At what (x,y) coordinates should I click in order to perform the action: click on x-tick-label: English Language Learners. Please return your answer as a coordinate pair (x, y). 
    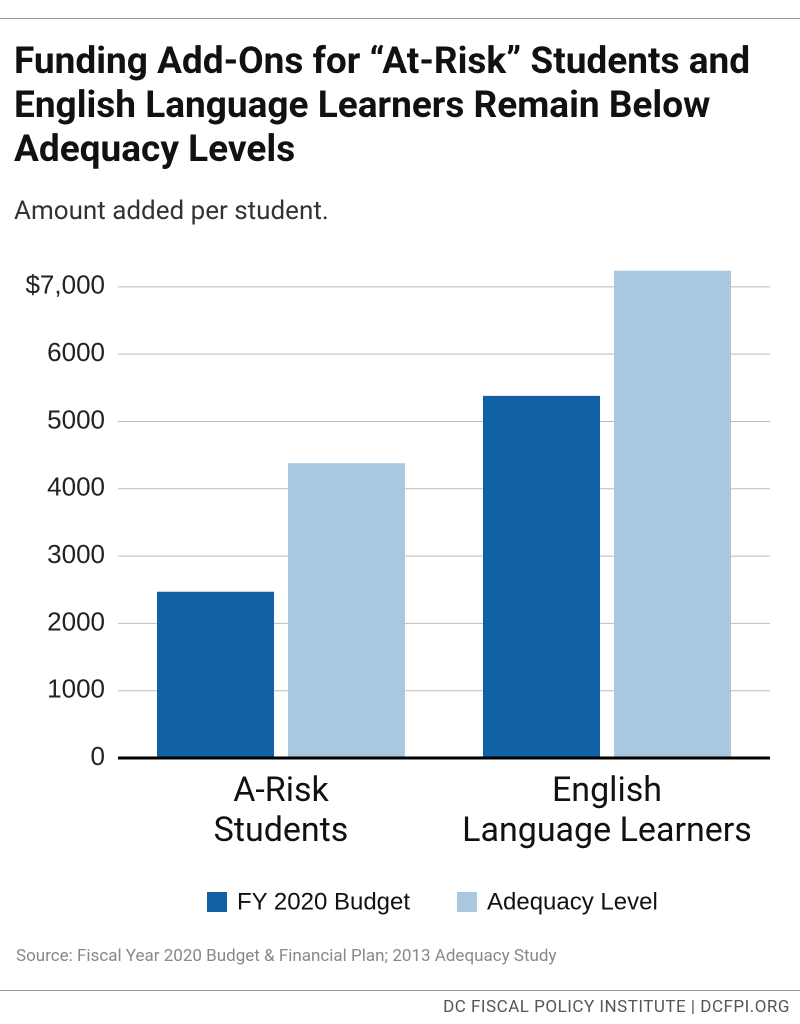
    Looking at the image, I should click on (607, 810).